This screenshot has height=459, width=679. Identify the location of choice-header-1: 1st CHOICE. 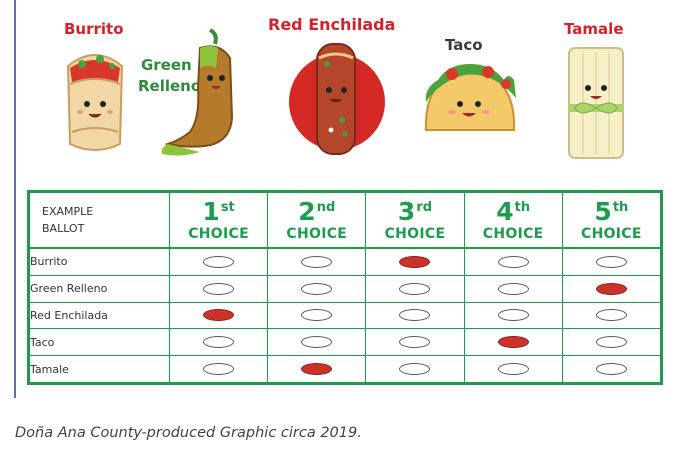
(218, 220).